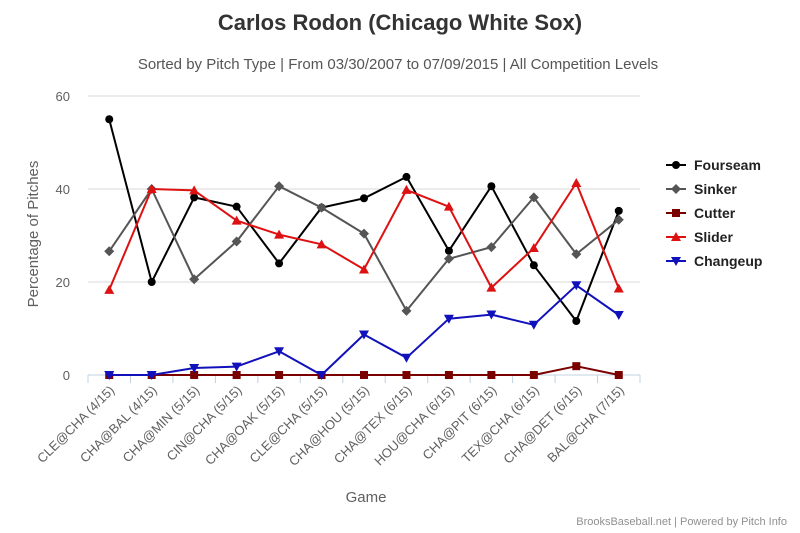 The width and height of the screenshot is (800, 533). What do you see at coordinates (287, 424) in the screenshot?
I see `x-tick-label: CLE@CHA (5/15)` at bounding box center [287, 424].